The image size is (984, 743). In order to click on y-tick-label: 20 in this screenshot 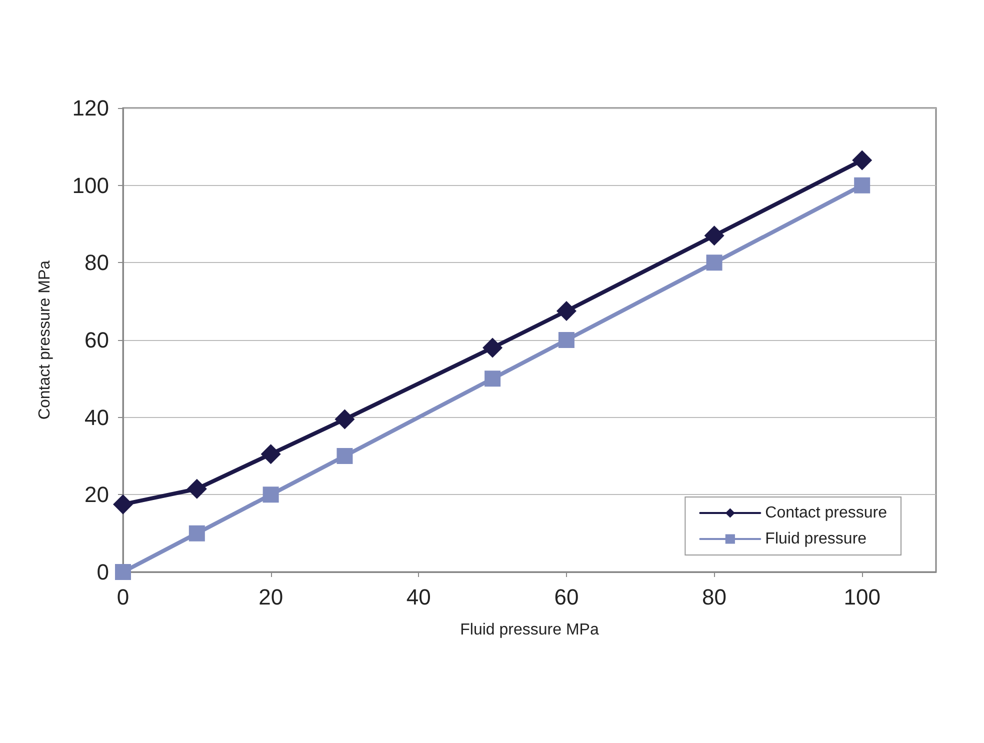, I will do `click(96, 495)`.